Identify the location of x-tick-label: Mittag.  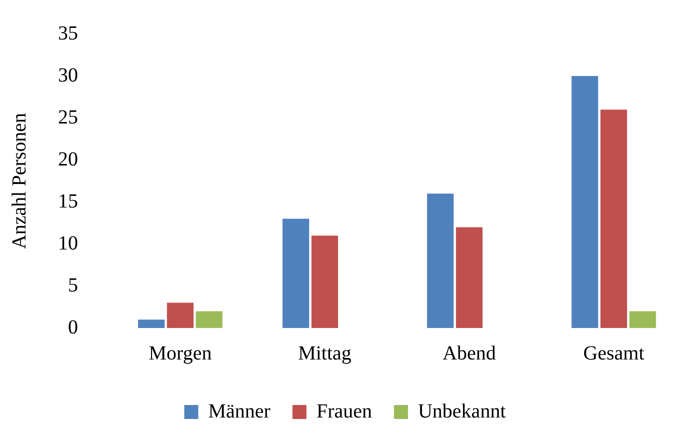
(325, 353).